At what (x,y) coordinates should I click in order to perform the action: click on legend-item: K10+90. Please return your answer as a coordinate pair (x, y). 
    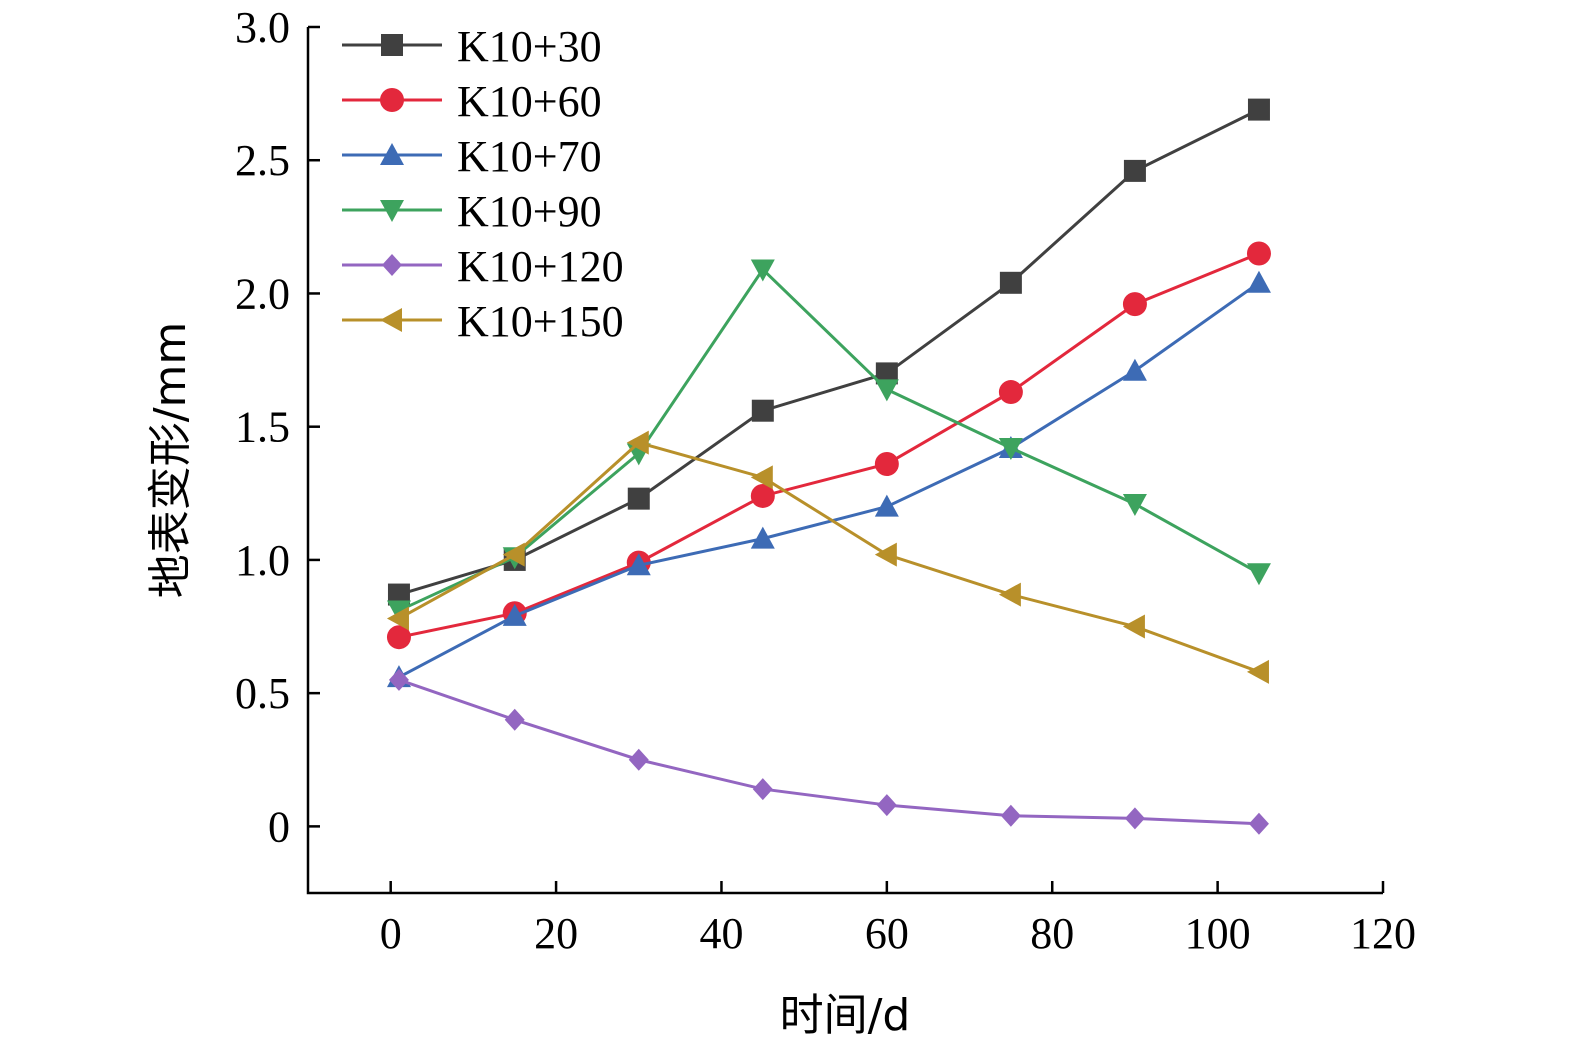
    Looking at the image, I should click on (472, 211).